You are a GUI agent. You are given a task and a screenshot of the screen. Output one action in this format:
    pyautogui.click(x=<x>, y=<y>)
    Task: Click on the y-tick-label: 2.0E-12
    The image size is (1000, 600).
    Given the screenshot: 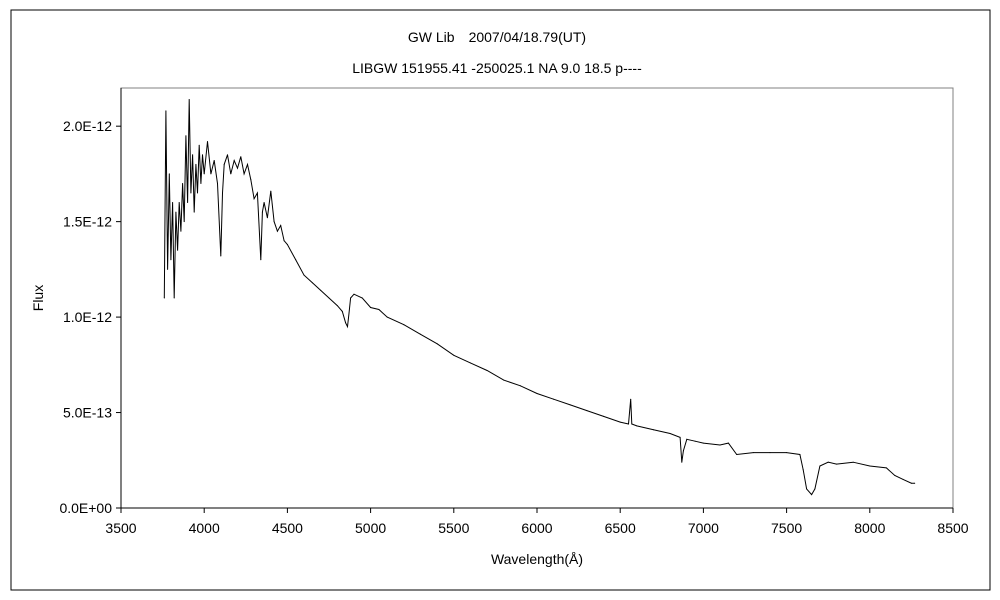 What is the action you would take?
    pyautogui.click(x=87, y=126)
    